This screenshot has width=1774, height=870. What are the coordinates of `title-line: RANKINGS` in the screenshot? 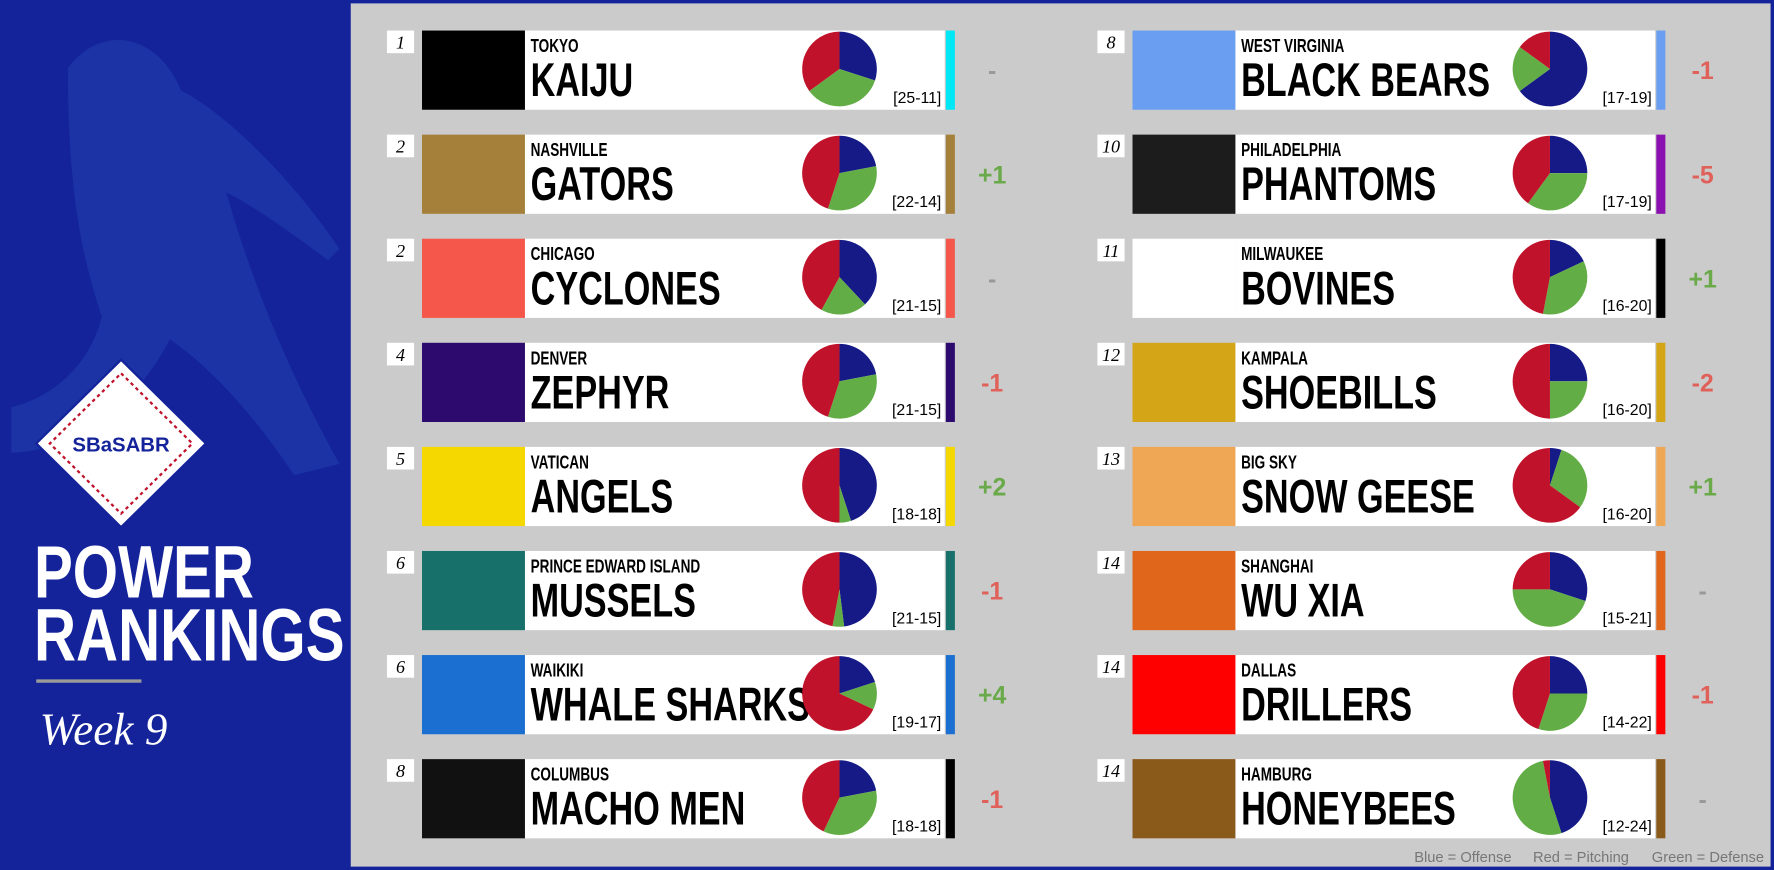 It's located at (189, 636).